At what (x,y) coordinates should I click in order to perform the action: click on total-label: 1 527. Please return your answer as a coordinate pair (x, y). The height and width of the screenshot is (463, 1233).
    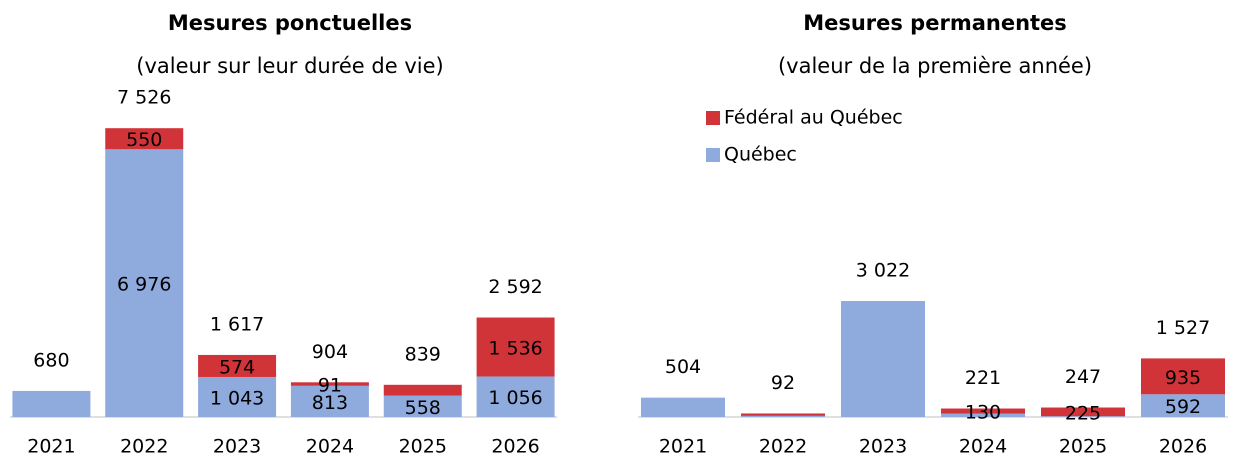
    Looking at the image, I should click on (1183, 328).